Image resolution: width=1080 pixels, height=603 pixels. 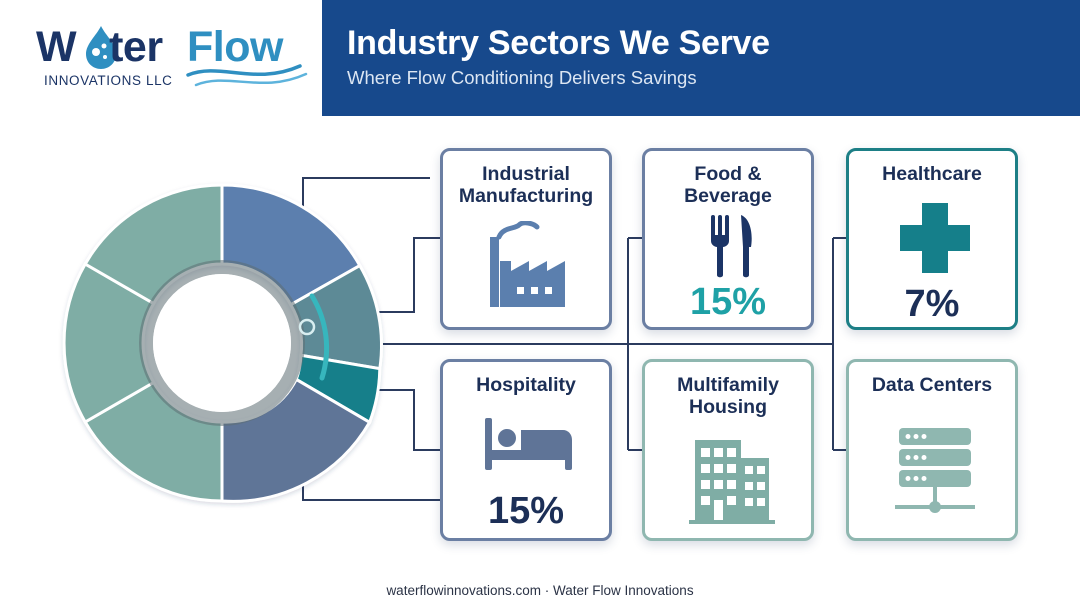 I want to click on donut-hole, so click(x=222, y=343).